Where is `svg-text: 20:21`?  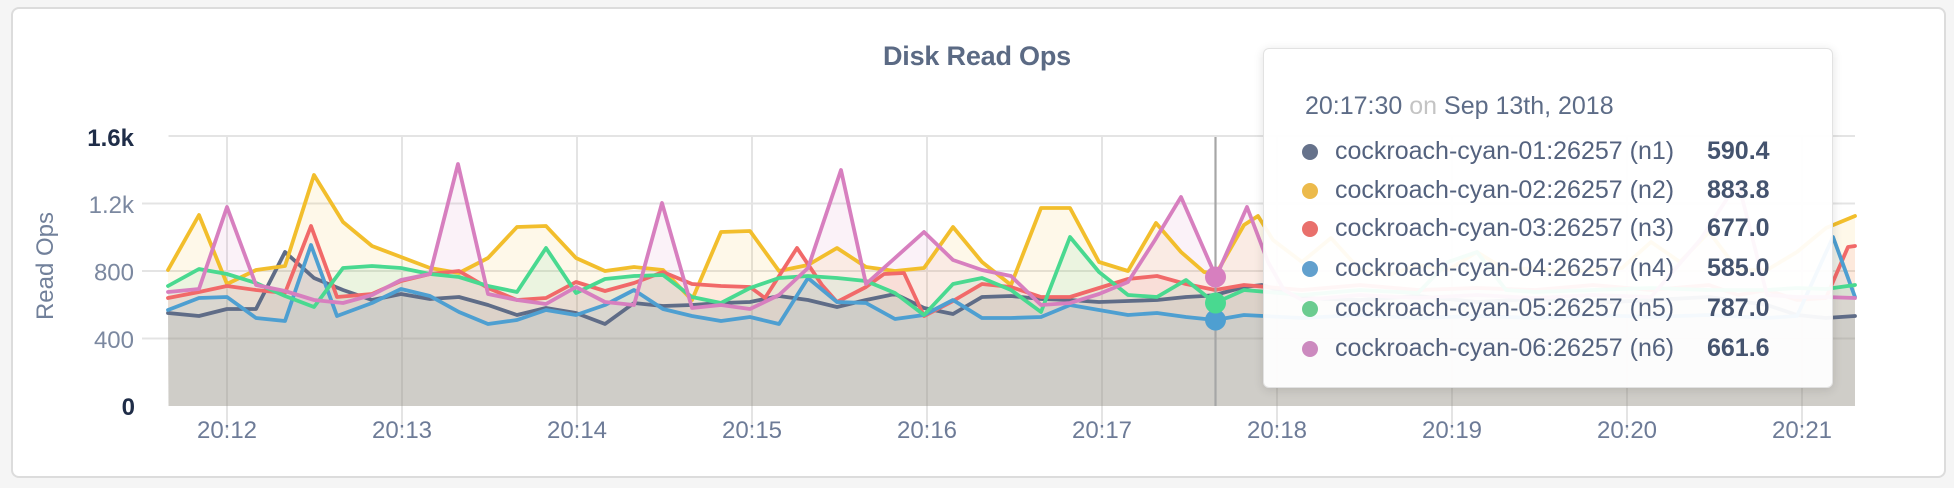
svg-text: 20:21 is located at coordinates (1802, 430).